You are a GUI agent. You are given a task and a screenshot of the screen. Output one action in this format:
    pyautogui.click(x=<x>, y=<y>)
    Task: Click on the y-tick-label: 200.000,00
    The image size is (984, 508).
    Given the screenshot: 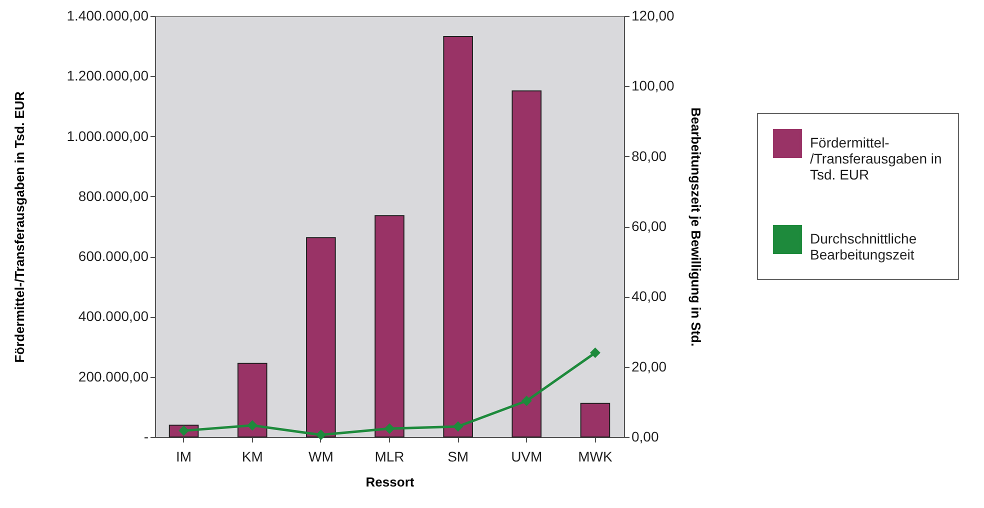 What is the action you would take?
    pyautogui.click(x=113, y=376)
    